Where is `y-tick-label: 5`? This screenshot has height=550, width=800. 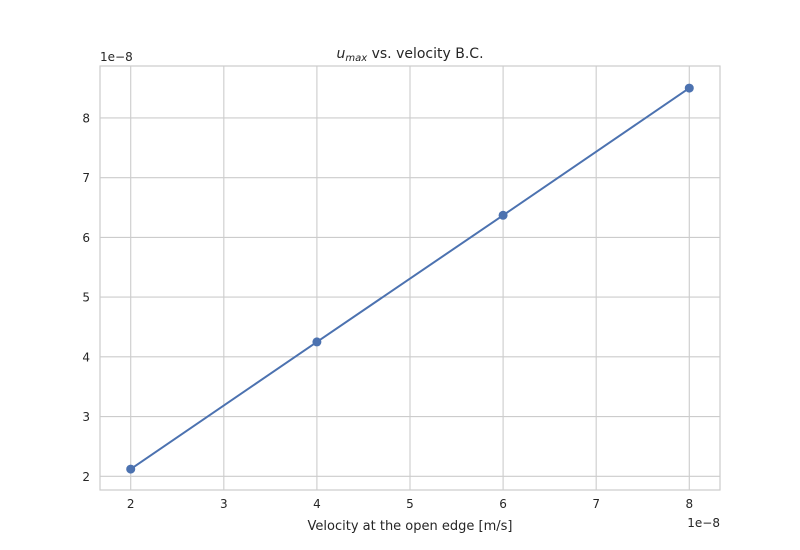
y-tick-label: 5 is located at coordinates (86, 298).